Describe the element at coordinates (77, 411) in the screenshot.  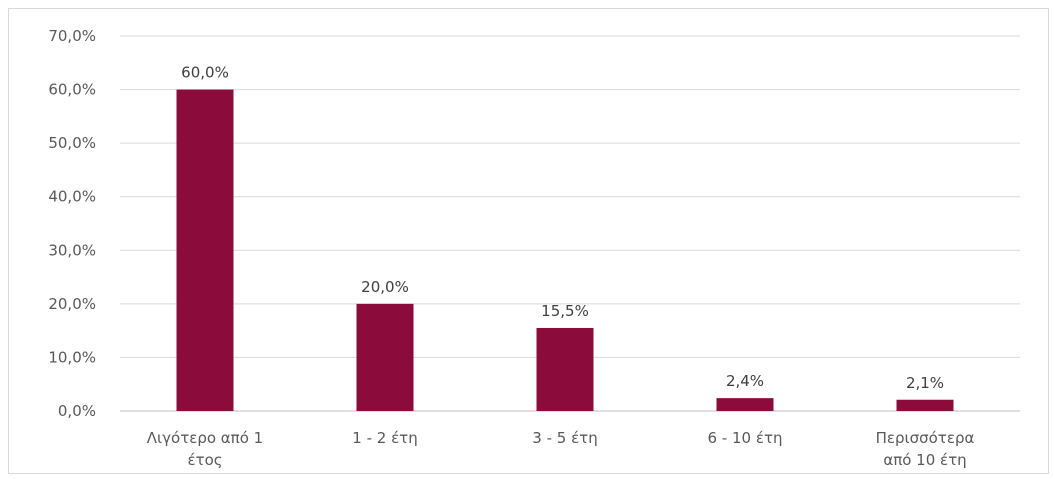
I see `y-tick-label: 0,0%` at that location.